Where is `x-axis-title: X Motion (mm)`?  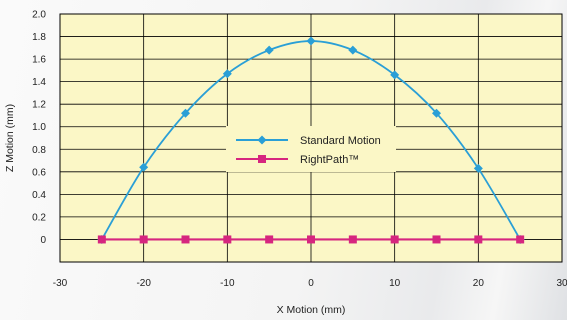
x-axis-title: X Motion (mm) is located at coordinates (311, 310).